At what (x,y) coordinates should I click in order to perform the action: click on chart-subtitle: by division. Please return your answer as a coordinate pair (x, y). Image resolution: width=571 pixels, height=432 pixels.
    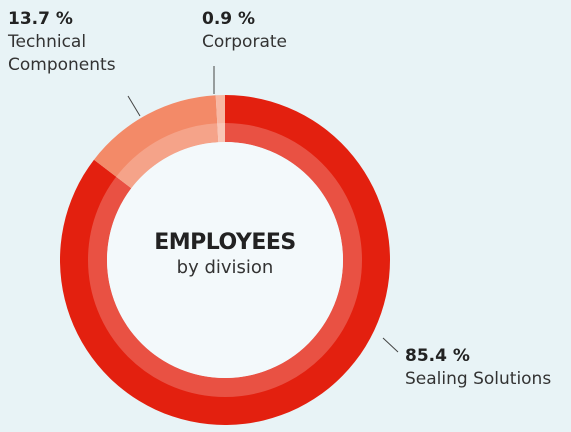
    Looking at the image, I should click on (225, 267).